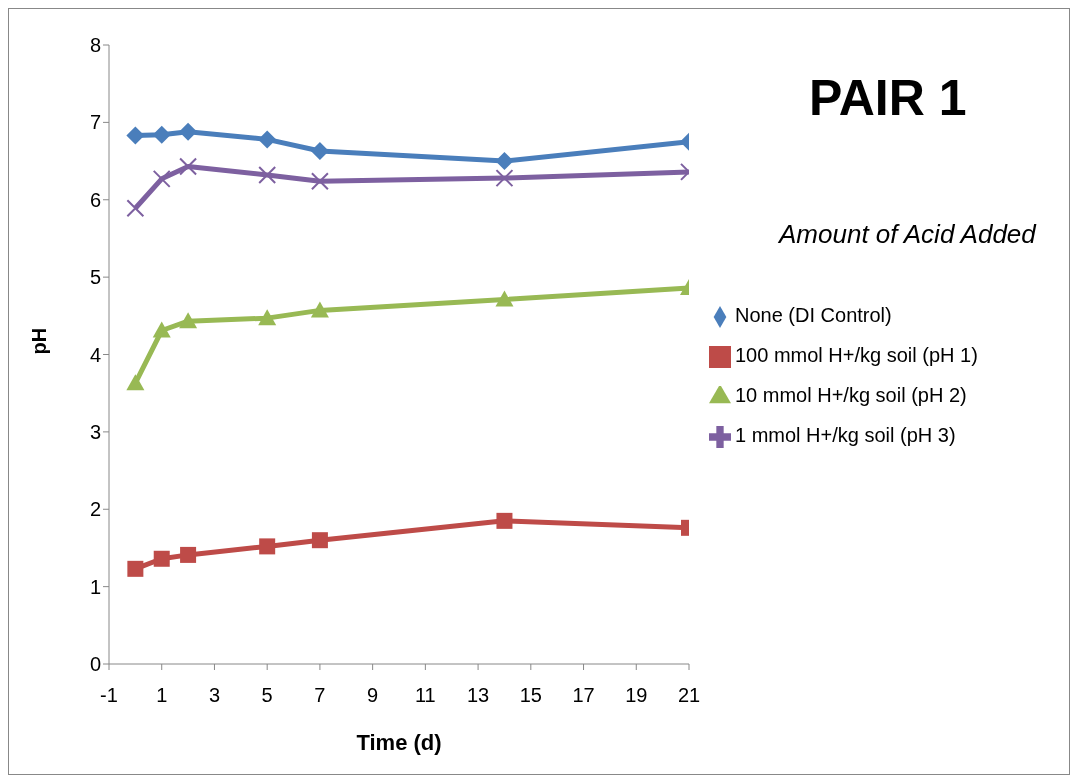 The width and height of the screenshot is (1078, 781). I want to click on x-tick-label: 13, so click(478, 695).